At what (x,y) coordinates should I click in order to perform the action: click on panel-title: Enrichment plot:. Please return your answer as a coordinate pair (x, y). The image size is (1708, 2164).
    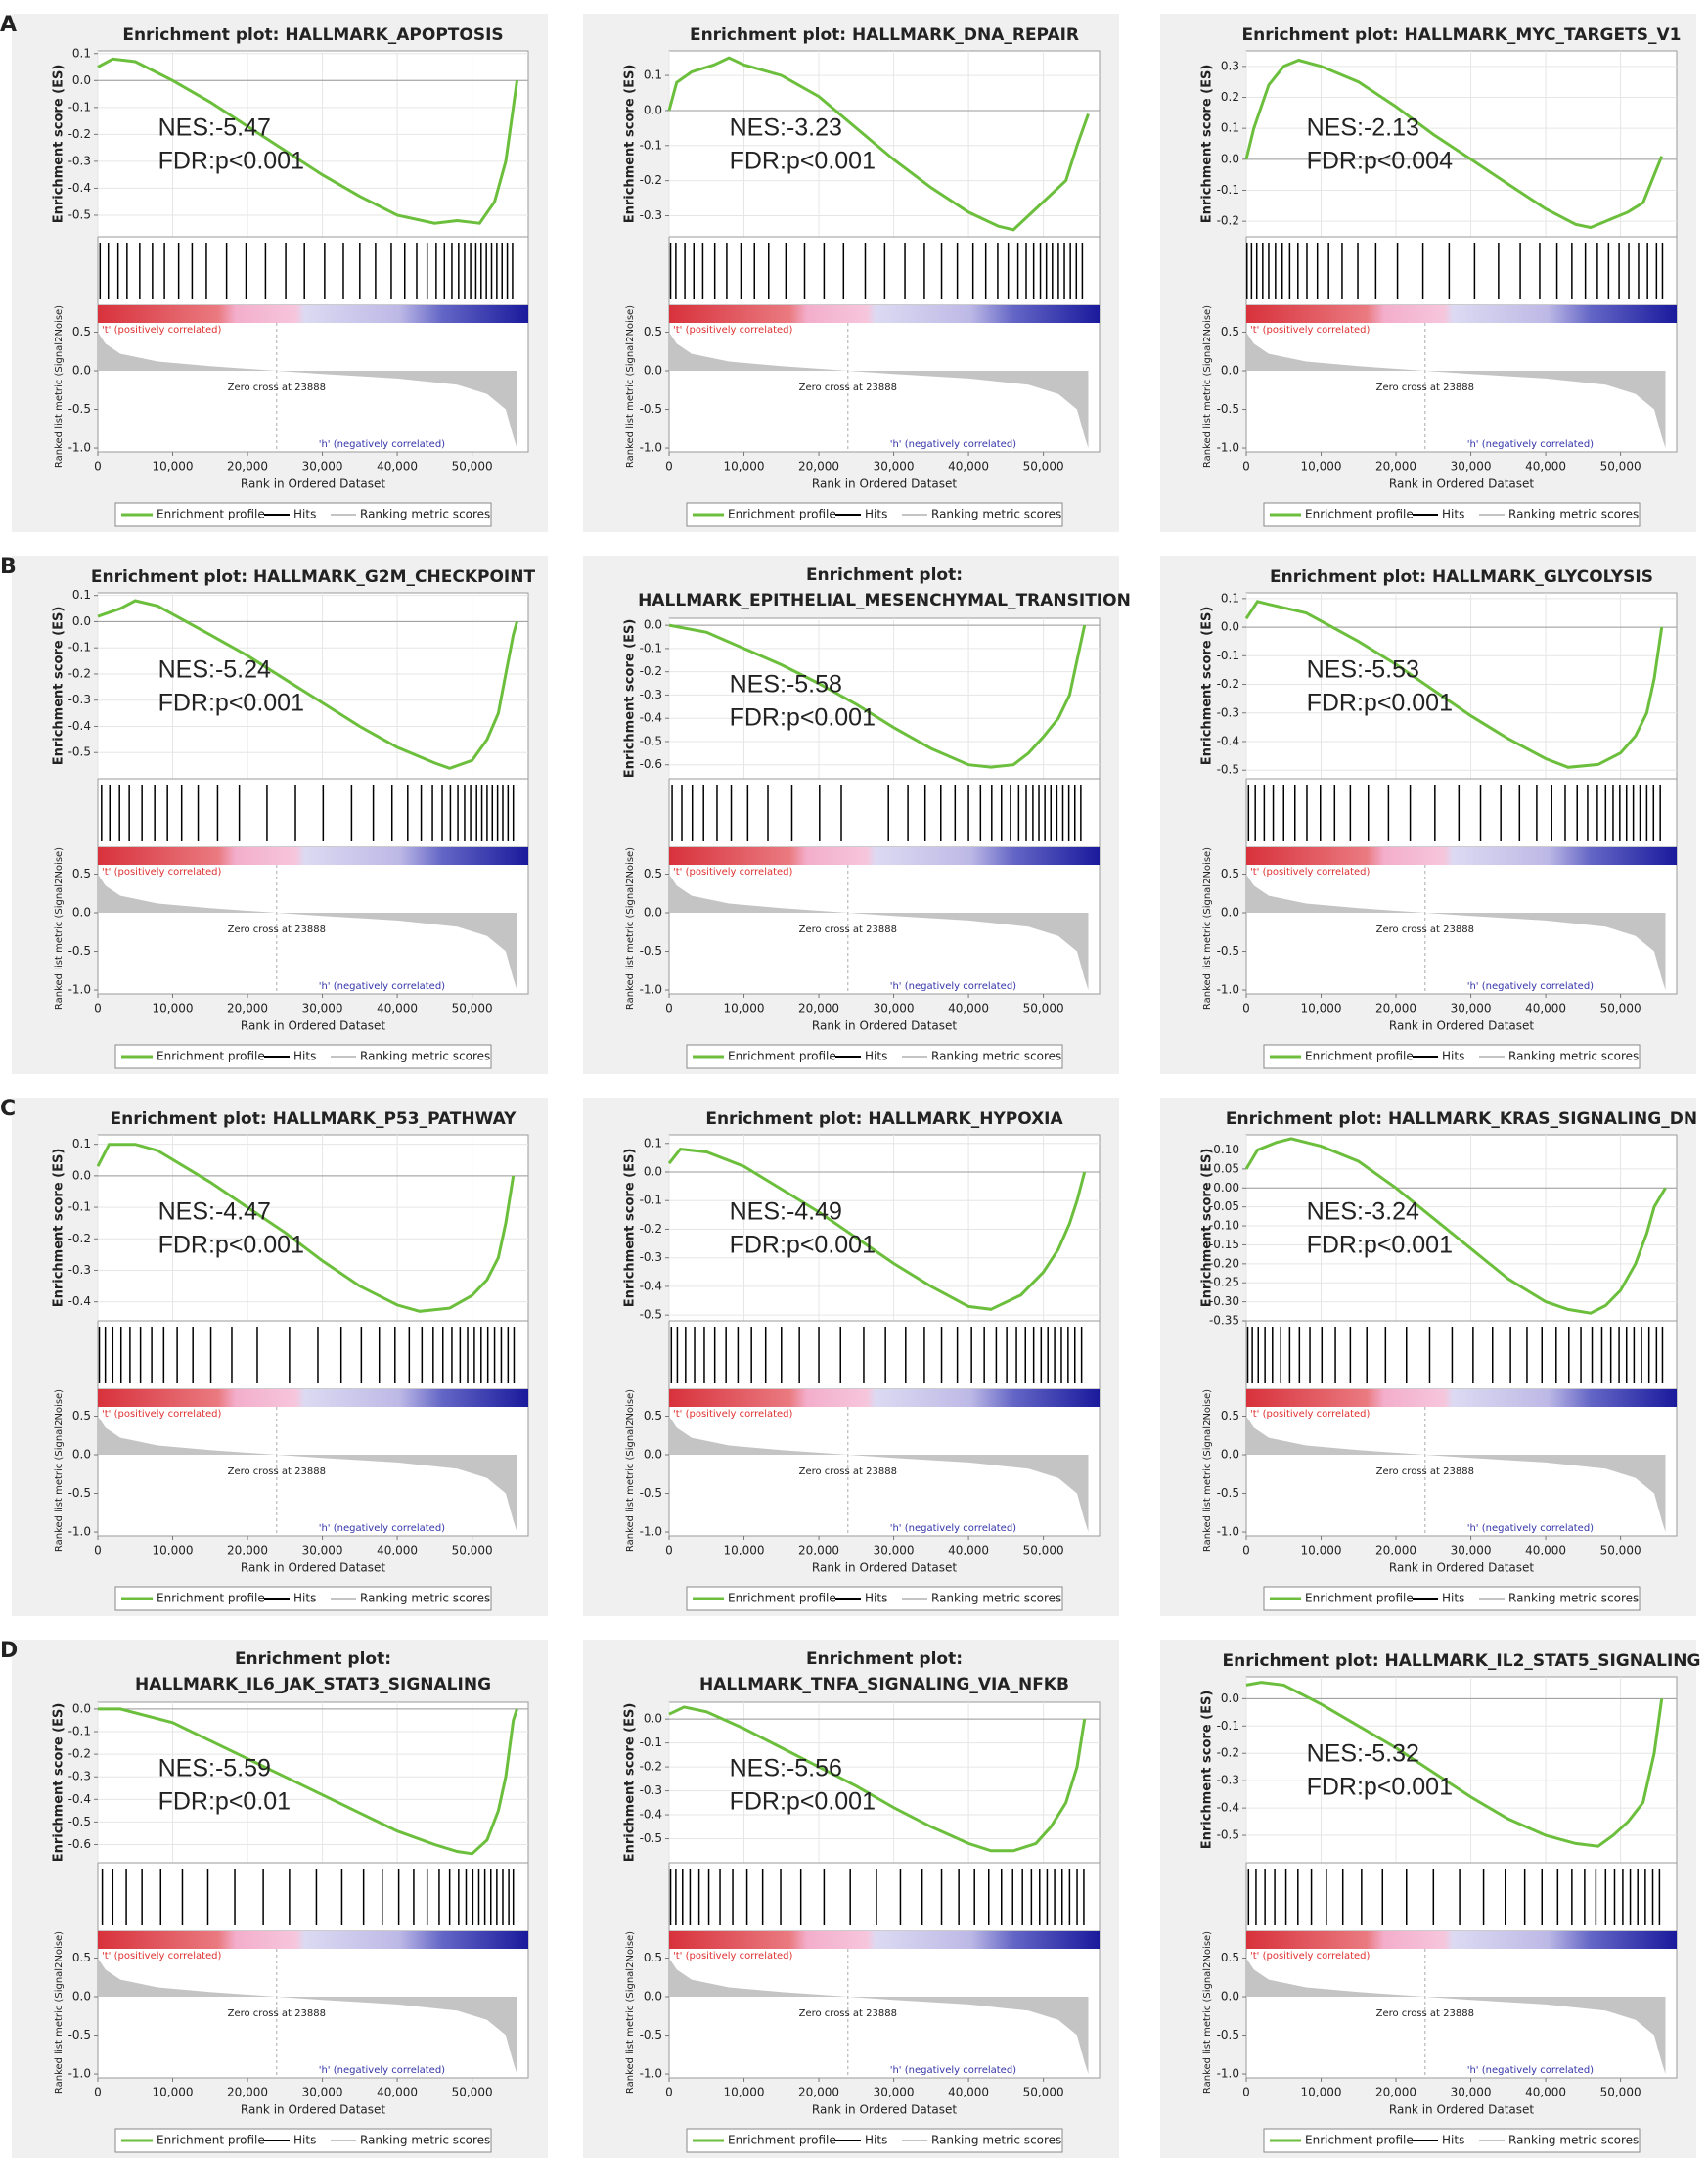
    Looking at the image, I should click on (313, 1659).